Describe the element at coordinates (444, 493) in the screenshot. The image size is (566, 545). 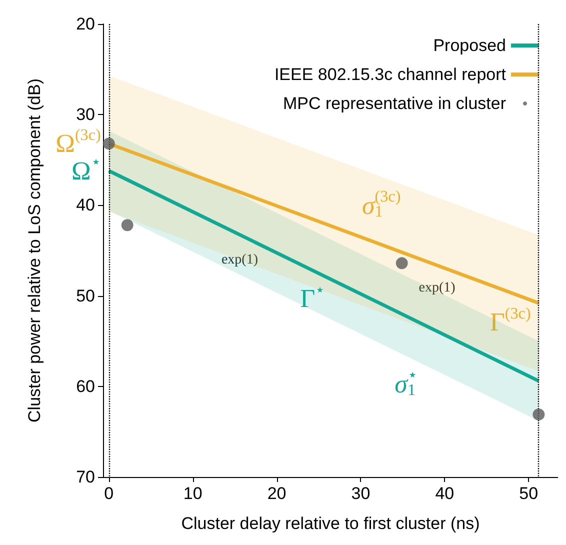
I see `x-tick-label: 40` at that location.